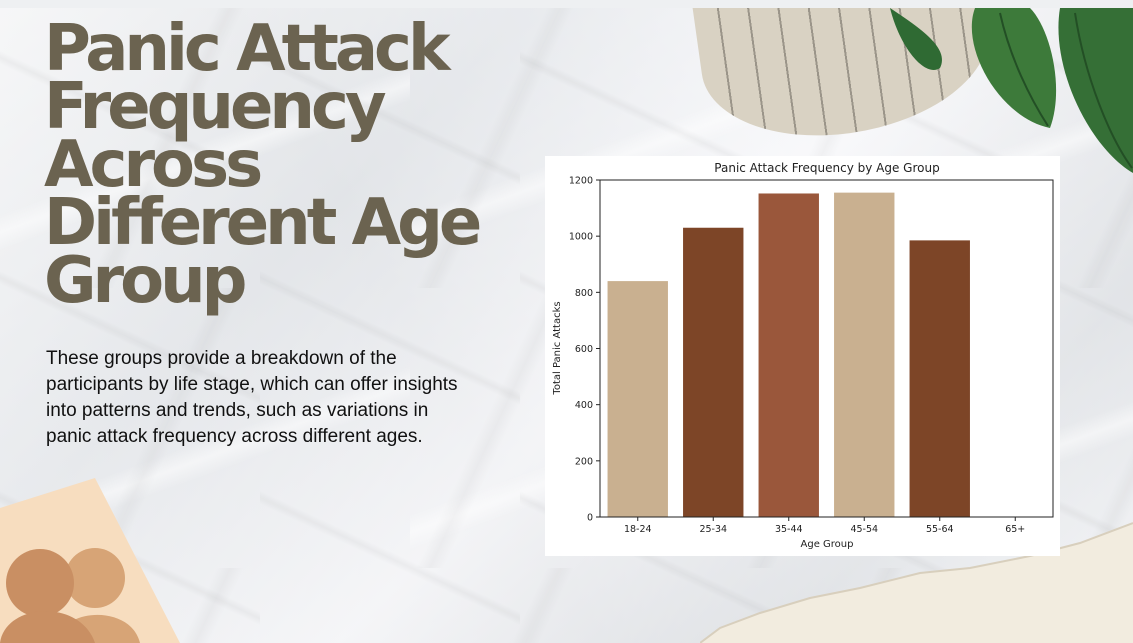  I want to click on chart-title: Panic Attack Frequency by Age Group, so click(826, 168).